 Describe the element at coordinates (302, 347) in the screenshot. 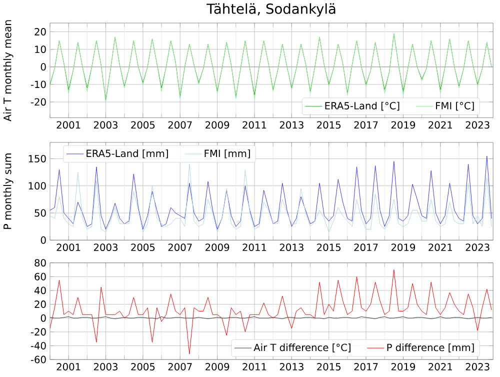

I see `legend-label: Air T difference [°C]` at that location.